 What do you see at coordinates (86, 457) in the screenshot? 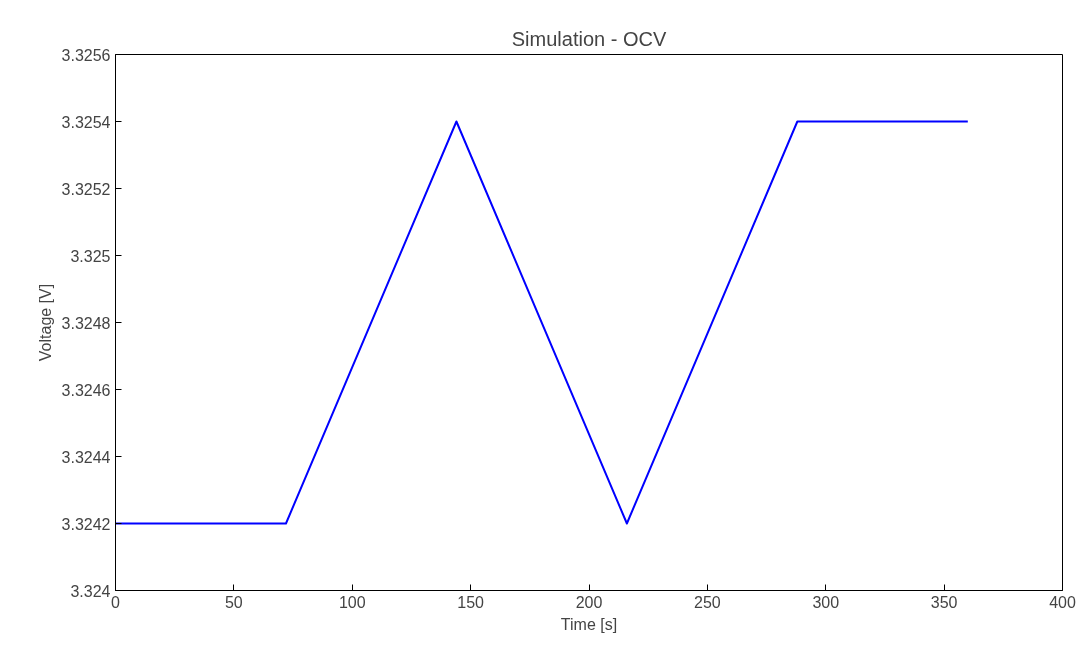
I see `y-tick-label: 3.3244` at bounding box center [86, 457].